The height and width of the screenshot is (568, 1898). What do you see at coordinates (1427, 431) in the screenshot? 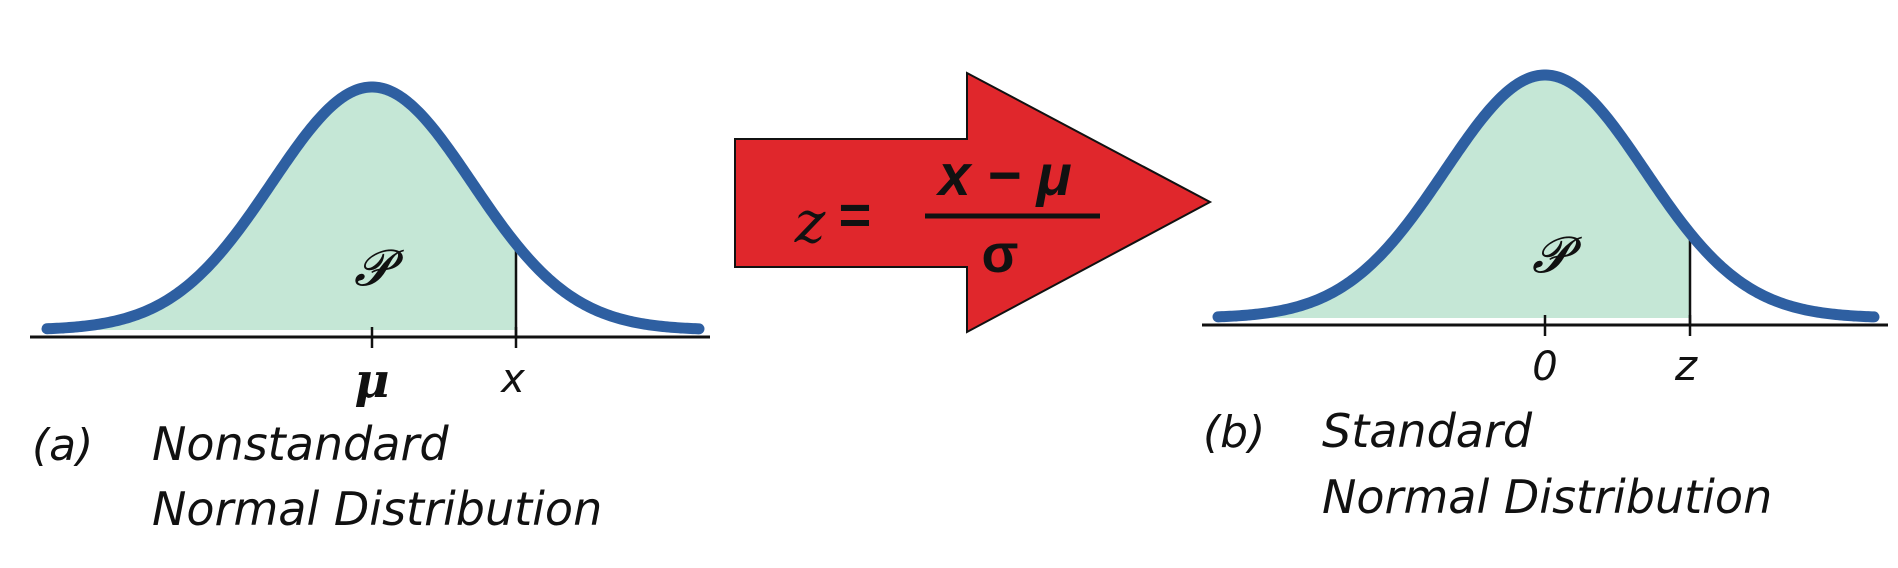
I see `panel-b-caption-line1: Standard` at bounding box center [1427, 431].